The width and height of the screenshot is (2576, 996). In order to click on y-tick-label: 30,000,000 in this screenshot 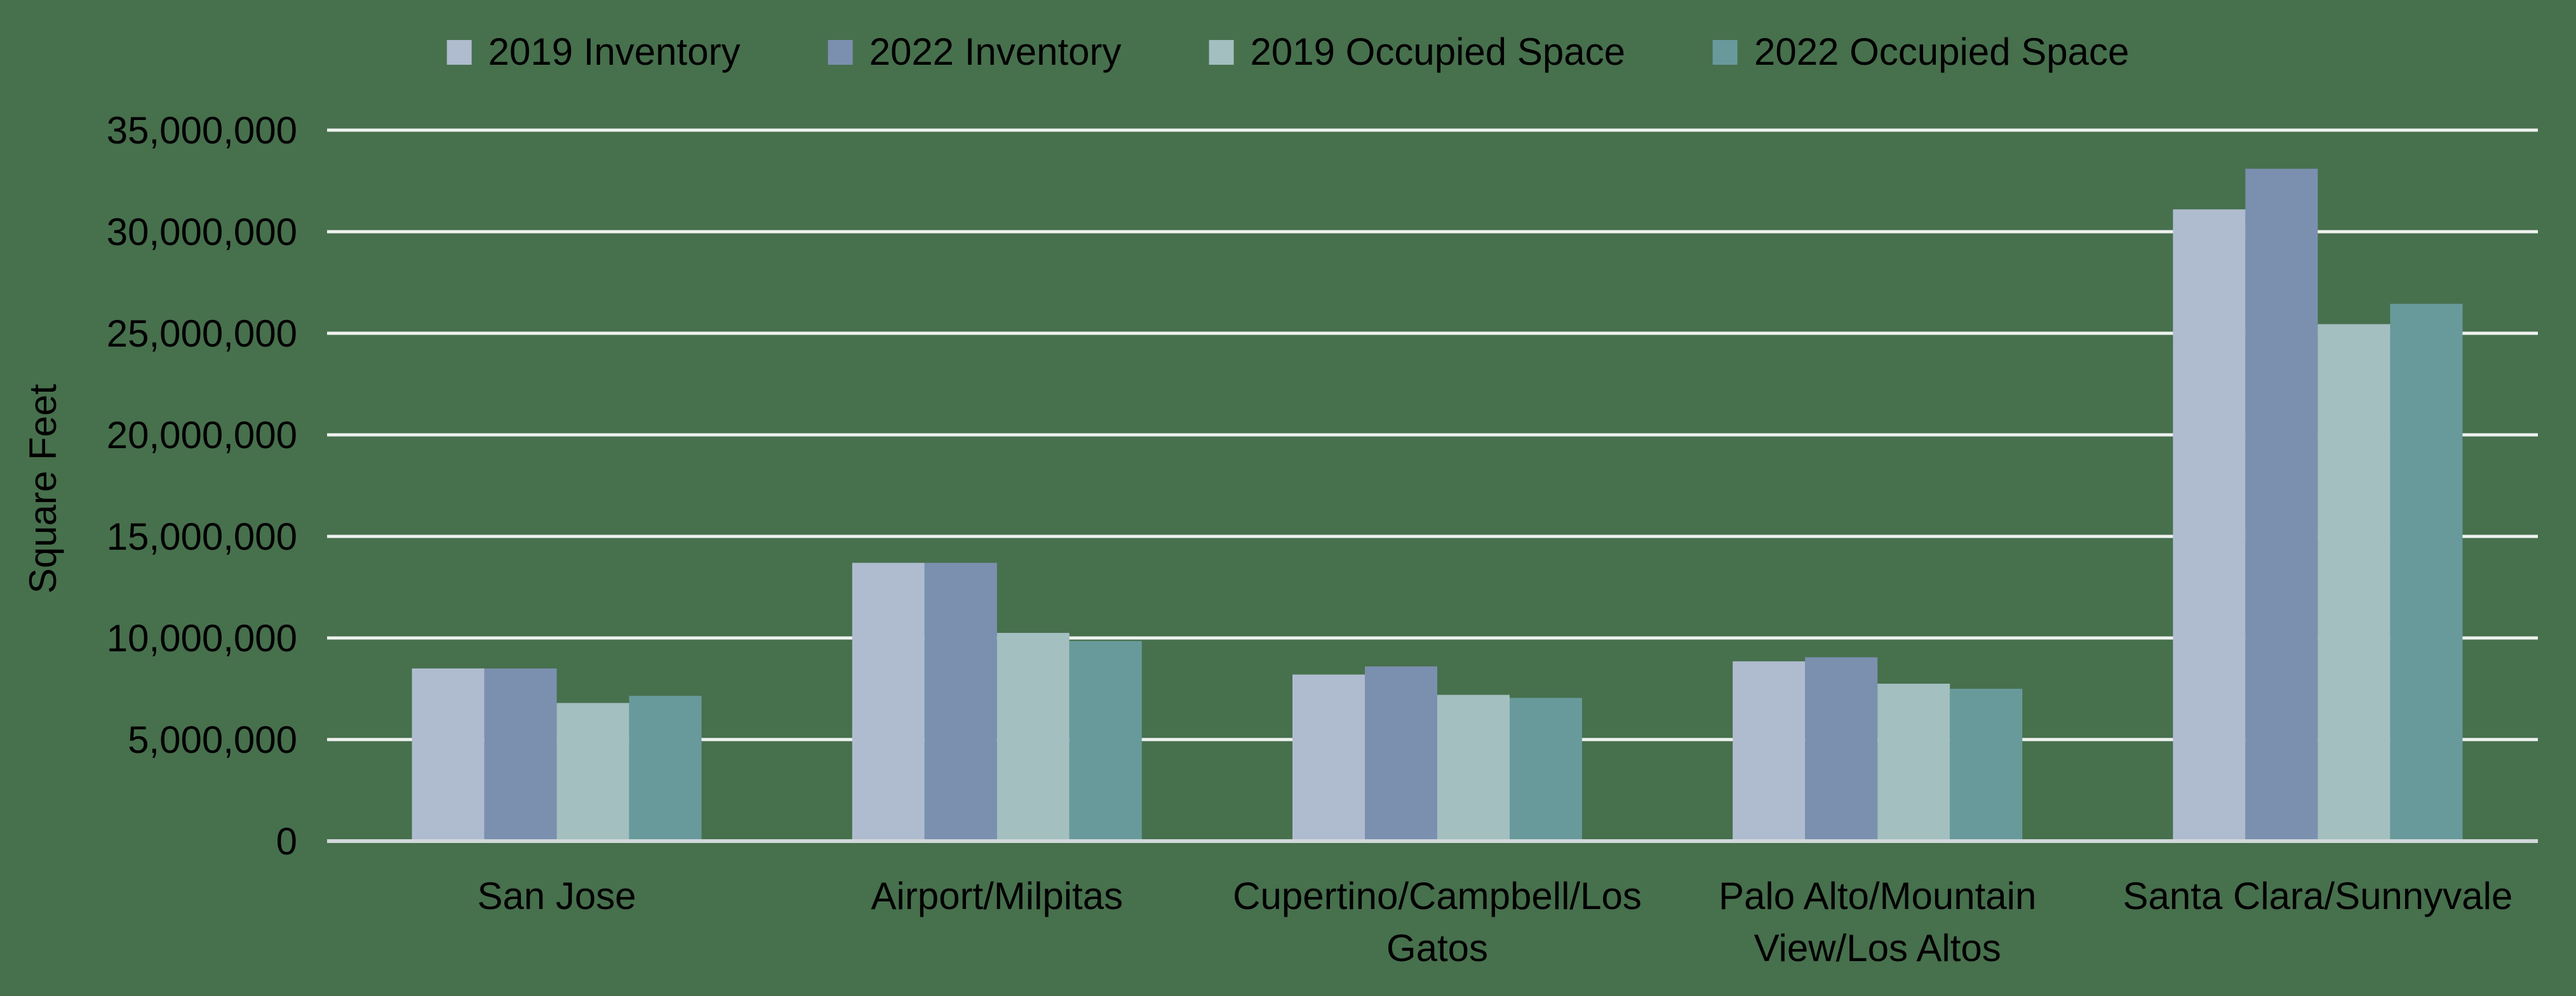, I will do `click(202, 232)`.